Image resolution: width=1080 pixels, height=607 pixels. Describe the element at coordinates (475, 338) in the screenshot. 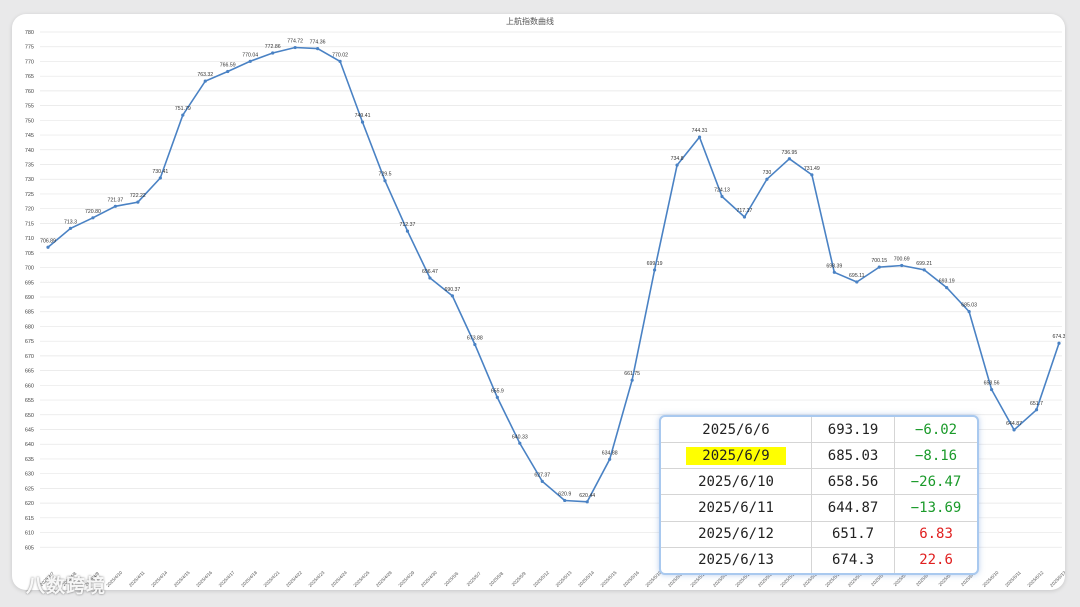

I see `data-label: 673.88` at that location.